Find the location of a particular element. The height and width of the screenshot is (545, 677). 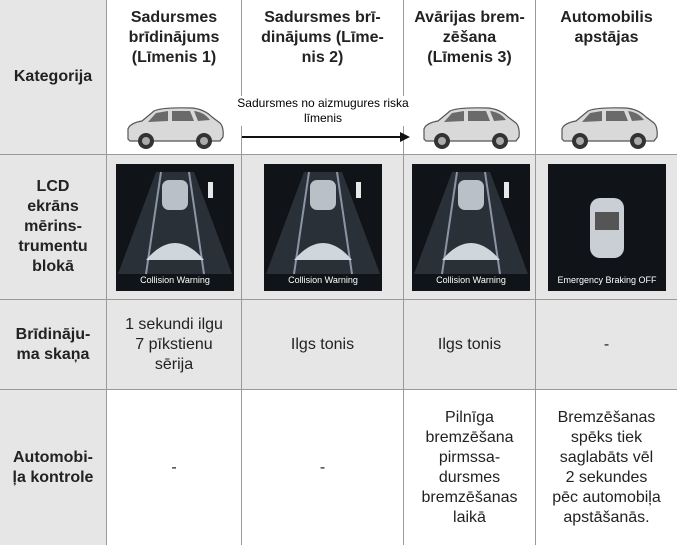

lcd-caption: Emergency Braking OFF is located at coordinates (607, 280).